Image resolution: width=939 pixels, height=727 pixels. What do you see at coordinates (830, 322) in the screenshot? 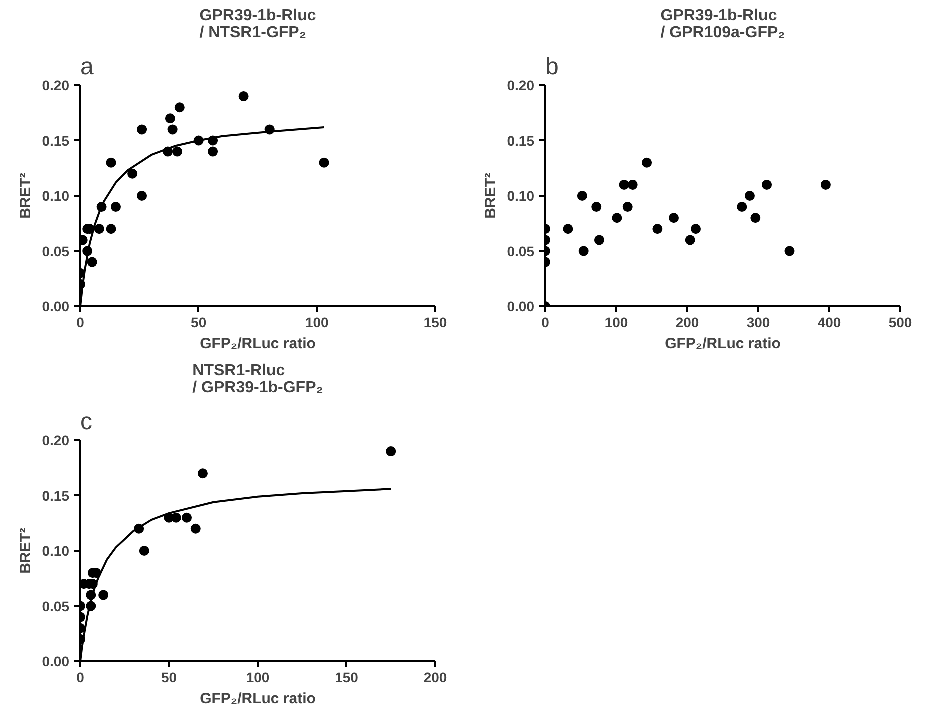
I see `x-tick-label: 400` at bounding box center [830, 322].